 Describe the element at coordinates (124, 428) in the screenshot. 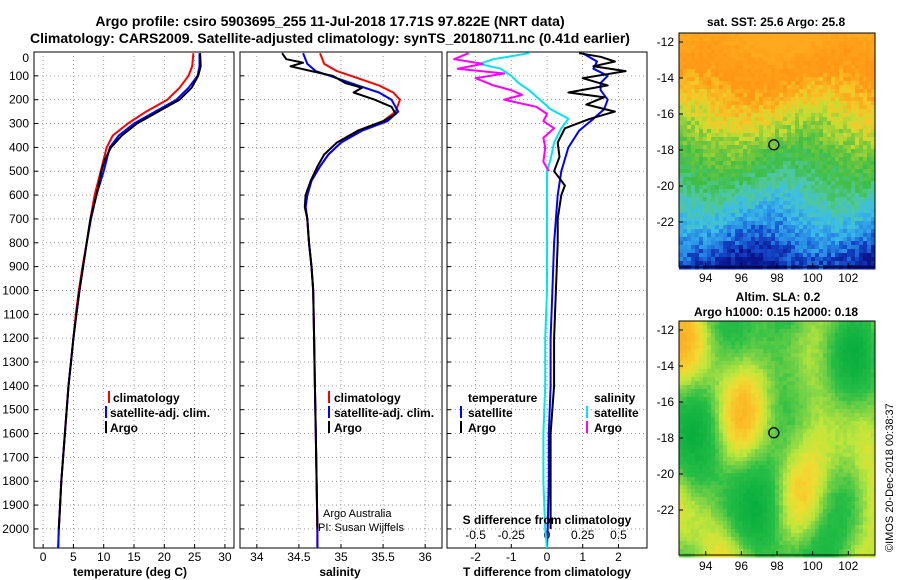

I see `legend-argo-label: Argo` at that location.